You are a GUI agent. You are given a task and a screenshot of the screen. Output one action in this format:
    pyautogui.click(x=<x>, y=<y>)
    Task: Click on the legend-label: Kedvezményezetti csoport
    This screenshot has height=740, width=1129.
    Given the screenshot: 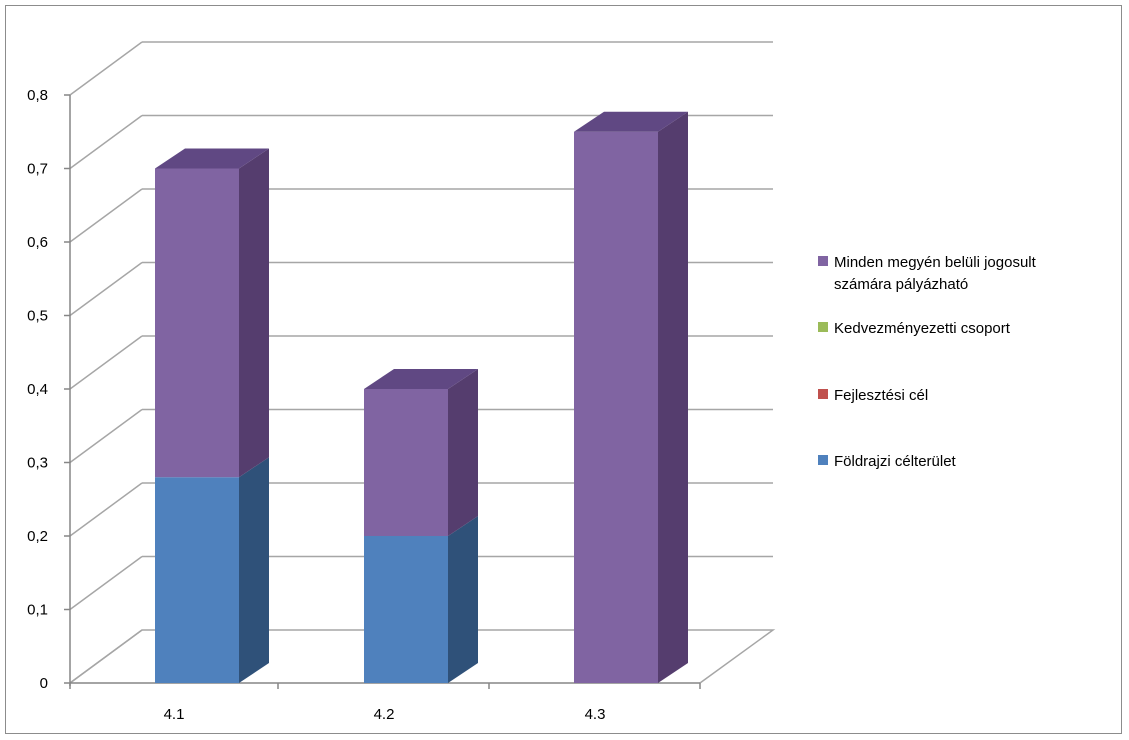 What is the action you would take?
    pyautogui.click(x=922, y=328)
    